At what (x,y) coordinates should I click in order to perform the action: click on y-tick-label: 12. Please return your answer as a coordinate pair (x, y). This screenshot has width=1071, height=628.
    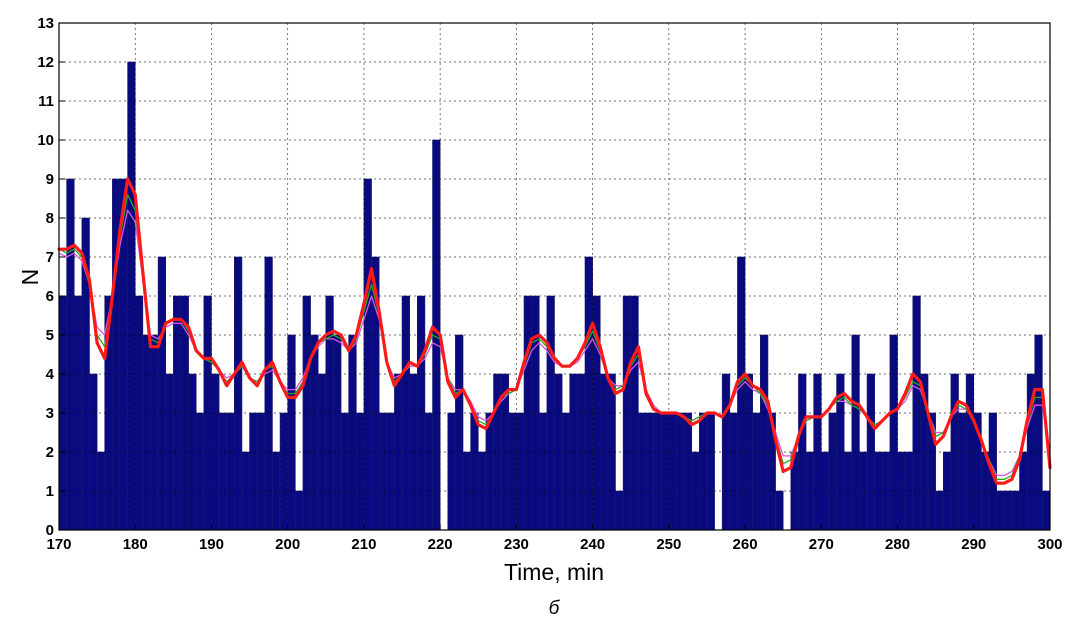
    Looking at the image, I should click on (45, 62).